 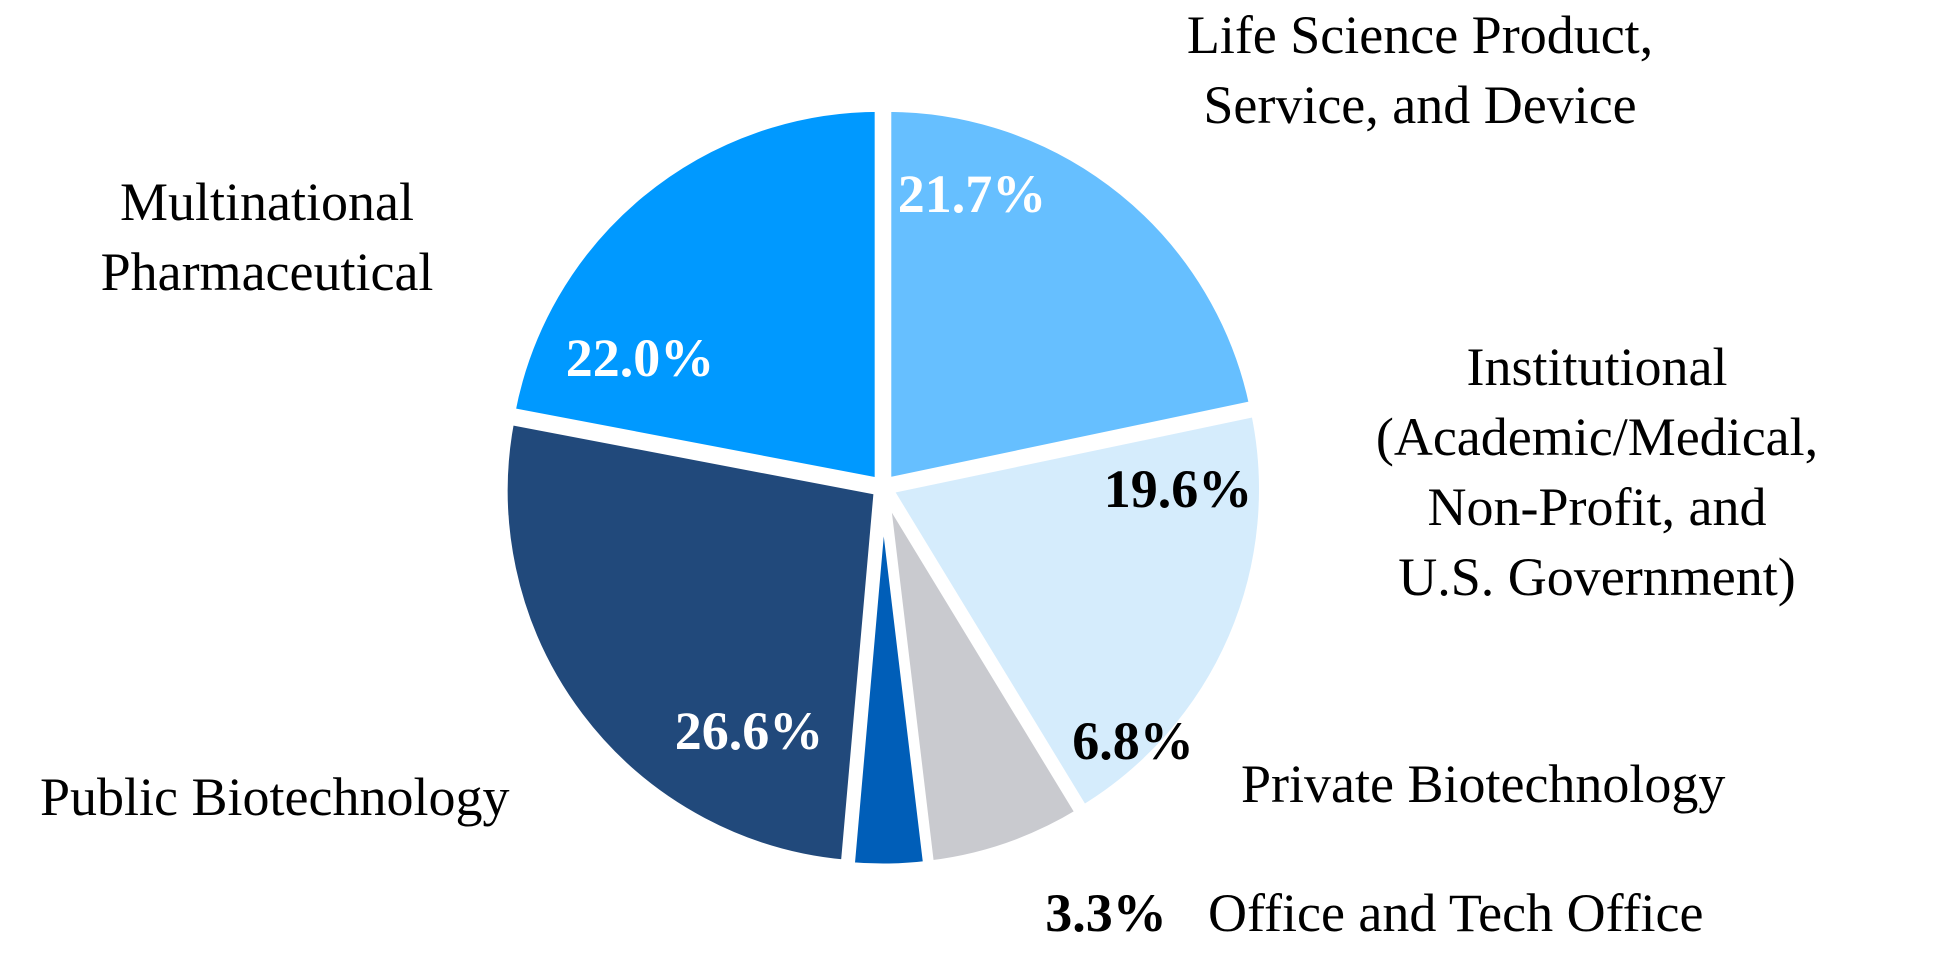 What do you see at coordinates (1597, 507) in the screenshot?
I see `category-label-line: Non-Profit, and` at bounding box center [1597, 507].